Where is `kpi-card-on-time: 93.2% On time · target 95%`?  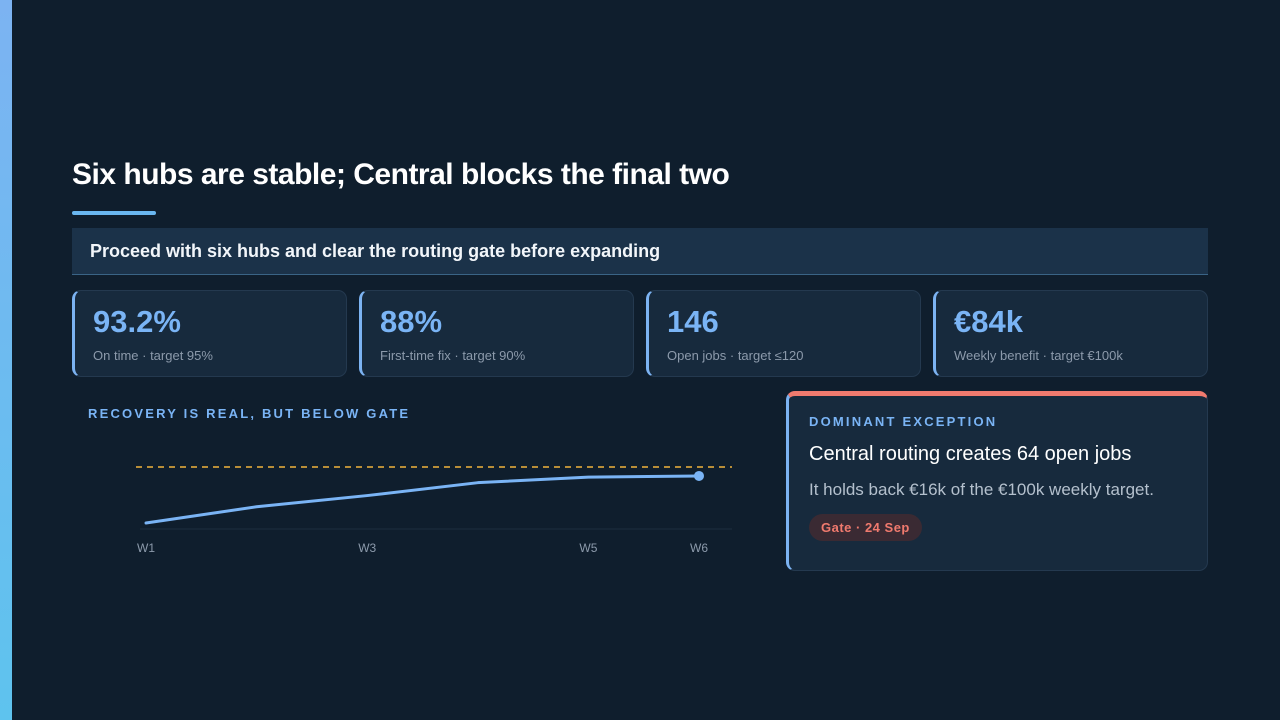
kpi-card-on-time: 93.2% On time · target 95% is located at coordinates (209, 333).